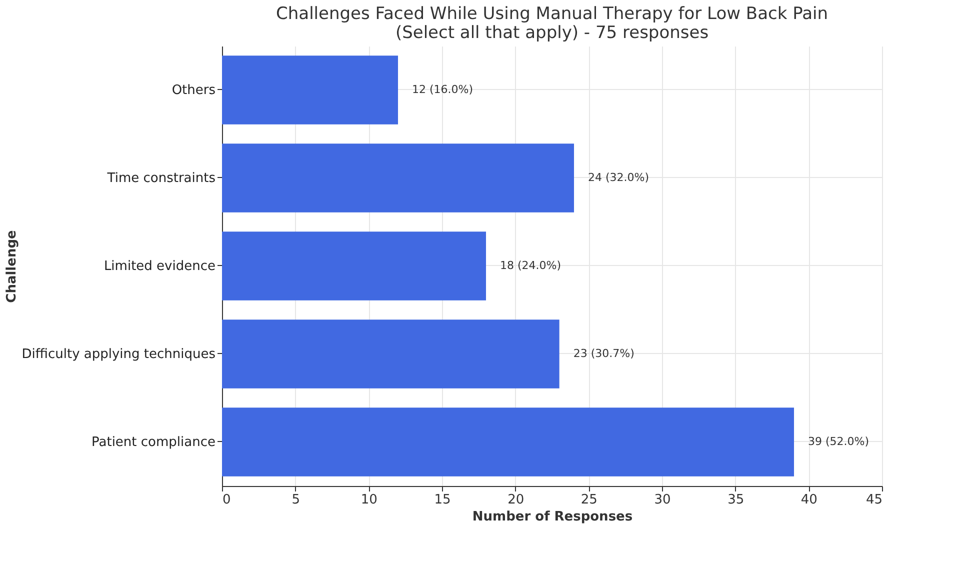 Image resolution: width=961 pixels, height=566 pixels. What do you see at coordinates (552, 517) in the screenshot?
I see `x-axis-title: Number of Responses` at bounding box center [552, 517].